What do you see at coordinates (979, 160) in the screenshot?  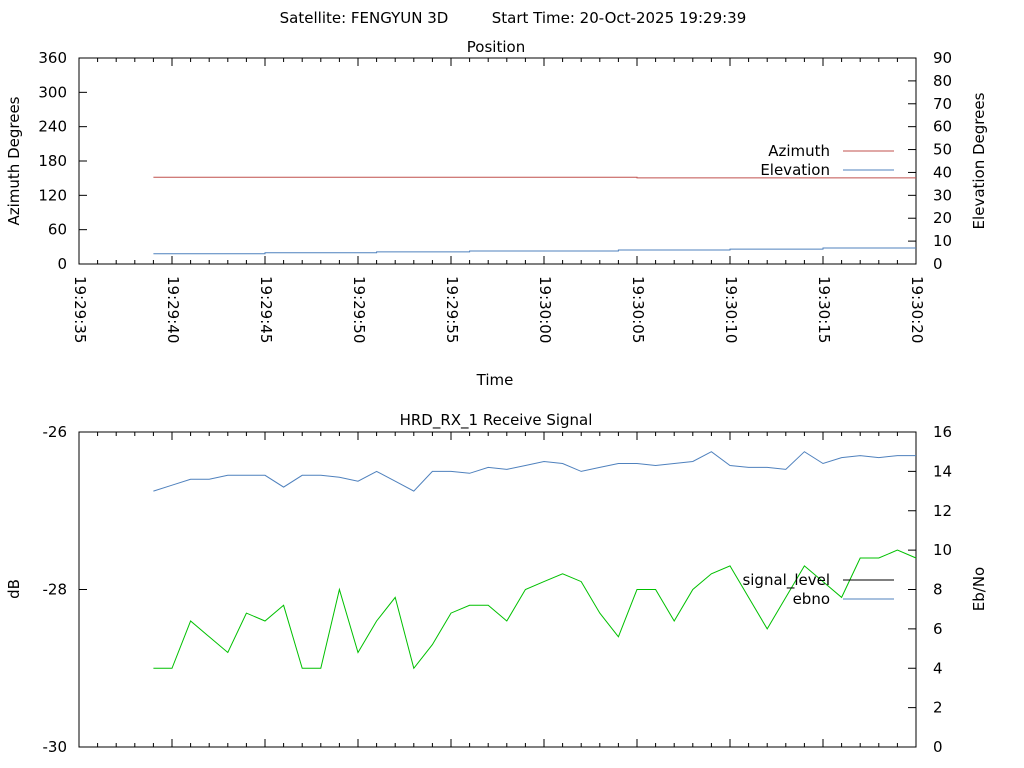 I see `position-y2-axis-label: Elevation Degrees` at bounding box center [979, 160].